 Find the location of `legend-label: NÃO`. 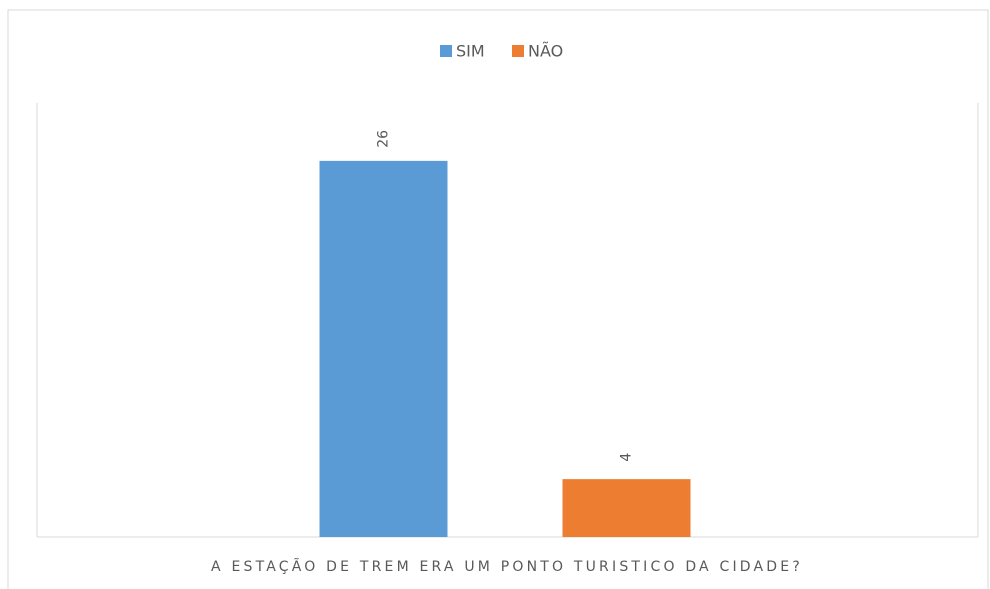

legend-label: NÃO is located at coordinates (545, 51).